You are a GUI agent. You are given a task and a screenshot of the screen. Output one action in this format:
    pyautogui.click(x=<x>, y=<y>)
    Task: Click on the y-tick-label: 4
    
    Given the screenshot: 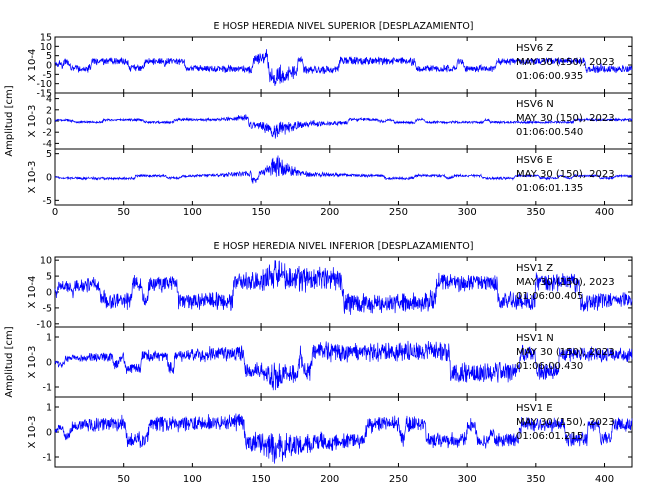 What is the action you would take?
    pyautogui.click(x=49, y=99)
    